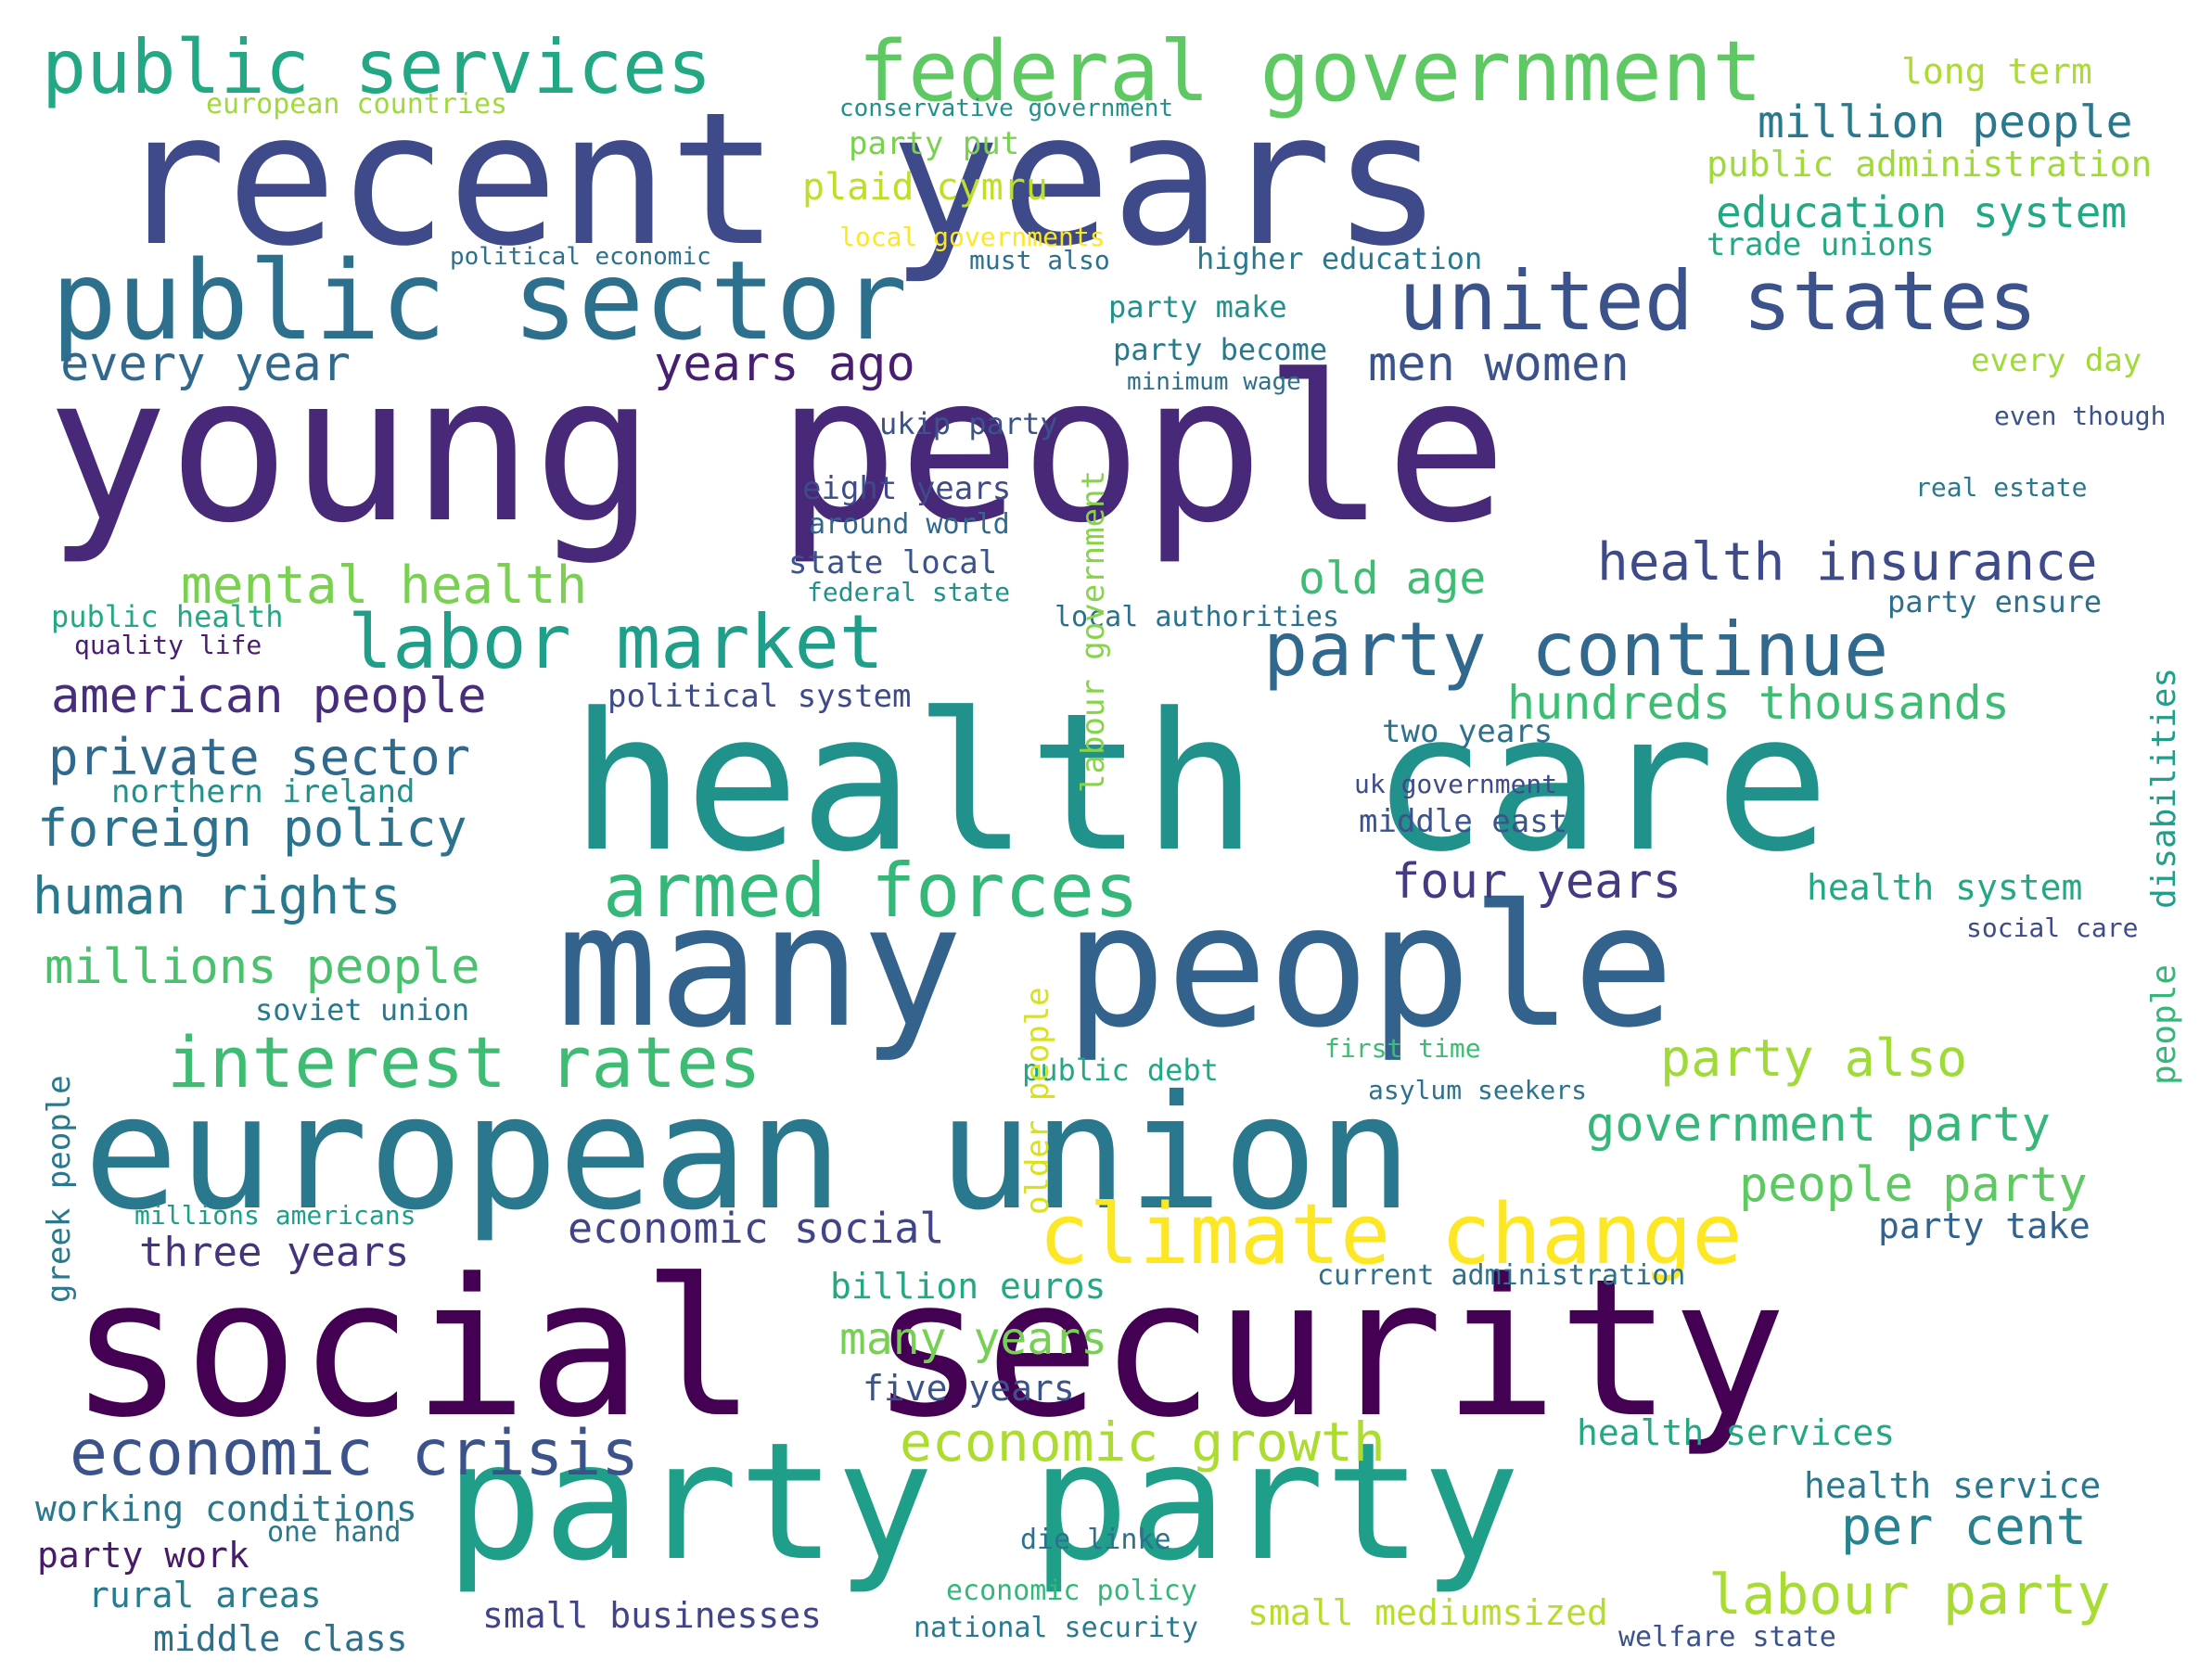 Image resolution: width=2212 pixels, height=1672 pixels. What do you see at coordinates (1463, 821) in the screenshot?
I see `word: middle east` at bounding box center [1463, 821].